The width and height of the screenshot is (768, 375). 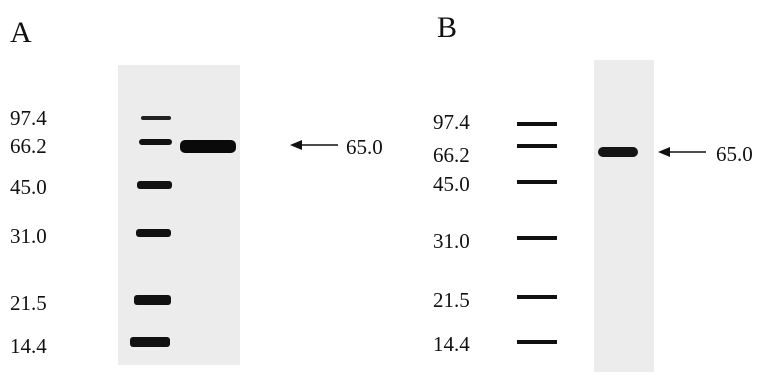 What do you see at coordinates (314, 145) in the screenshot?
I see `panel-a-arrow-icon` at bounding box center [314, 145].